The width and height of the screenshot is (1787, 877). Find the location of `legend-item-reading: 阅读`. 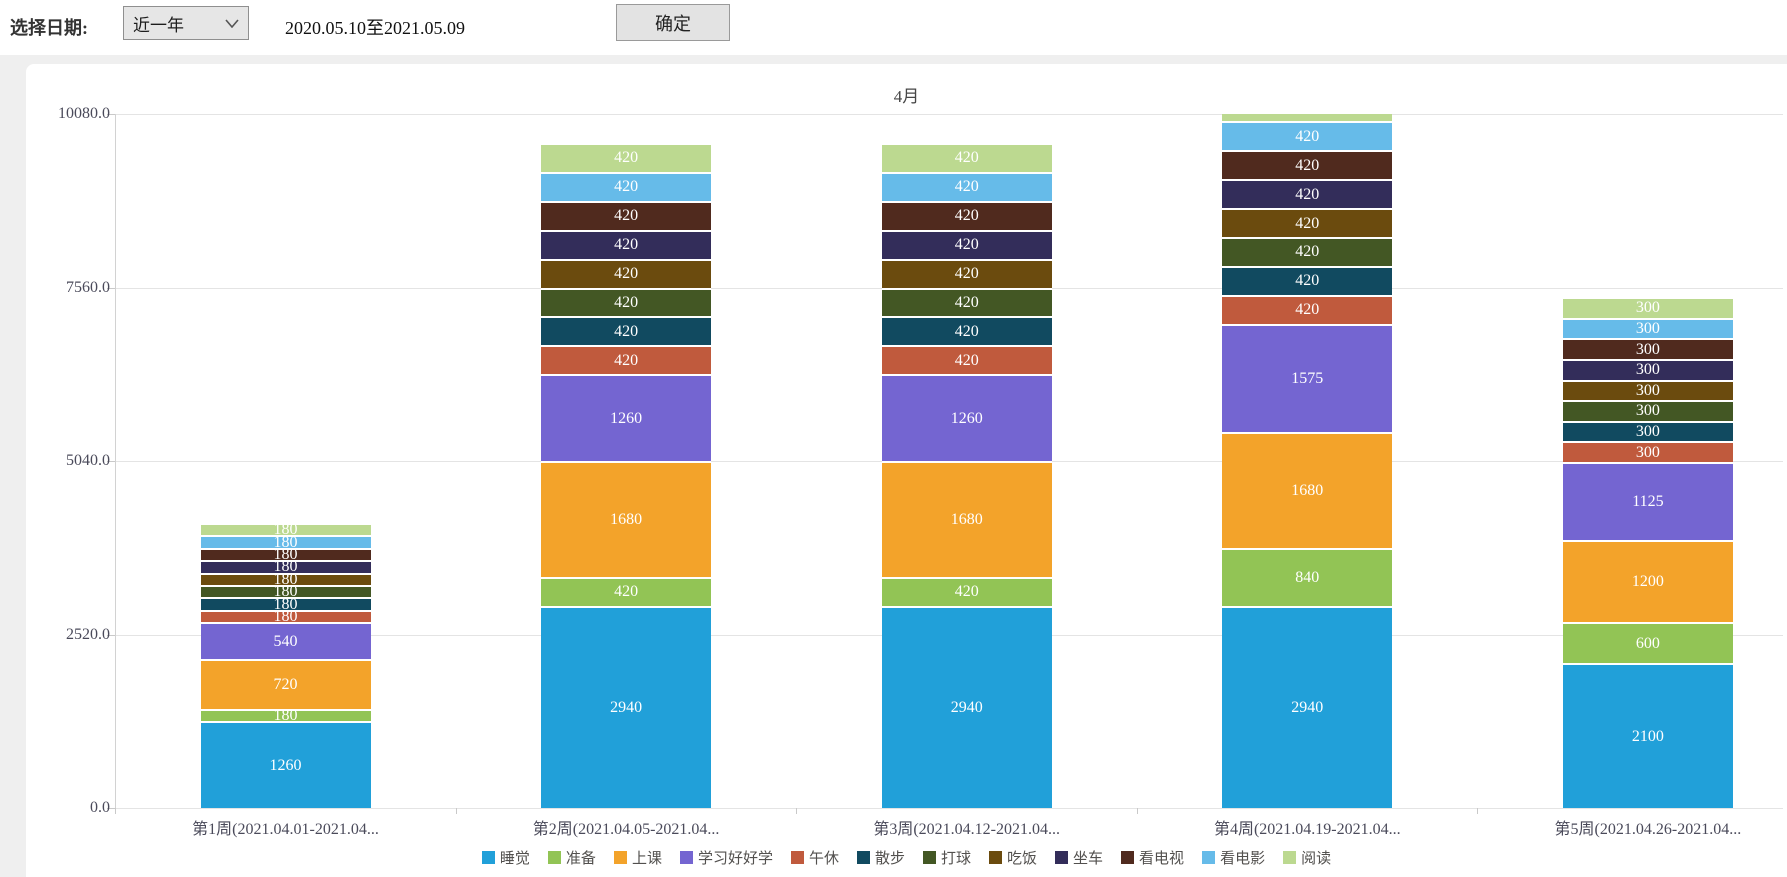

legend-item-reading: 阅读 is located at coordinates (1307, 857).